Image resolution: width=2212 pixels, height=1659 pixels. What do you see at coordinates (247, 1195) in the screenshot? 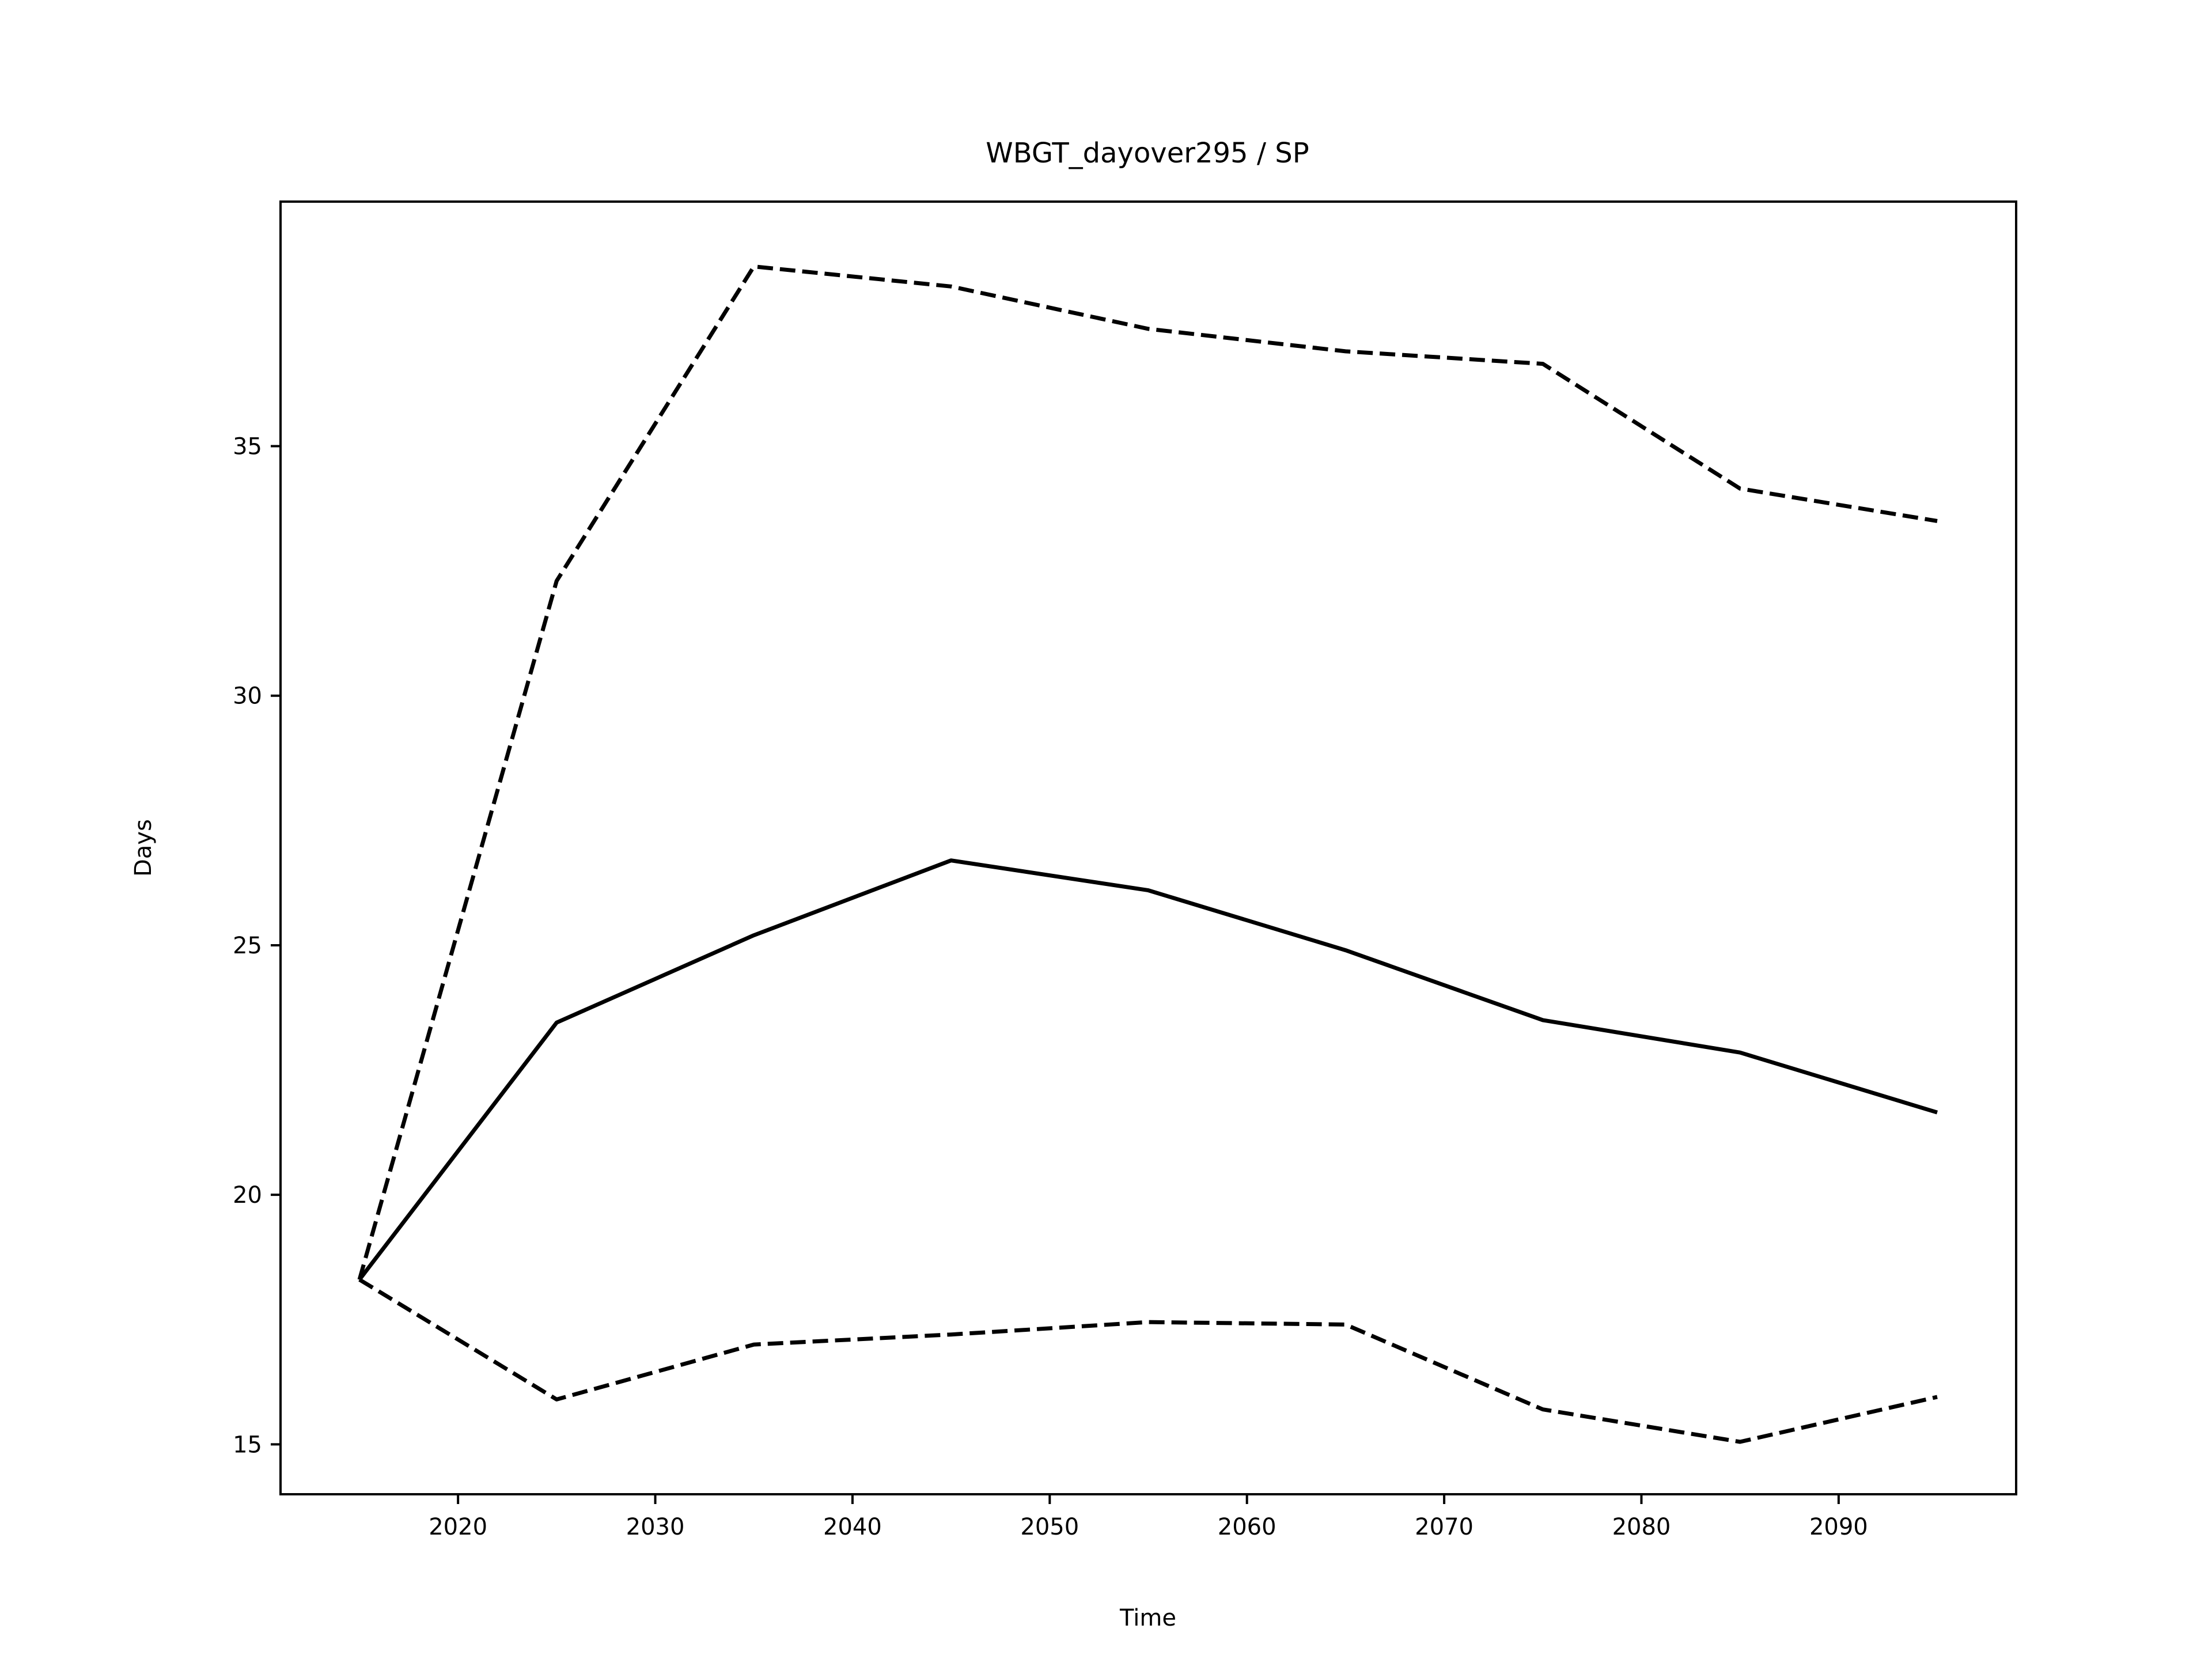
I see `y-tick-label: 20` at bounding box center [247, 1195].